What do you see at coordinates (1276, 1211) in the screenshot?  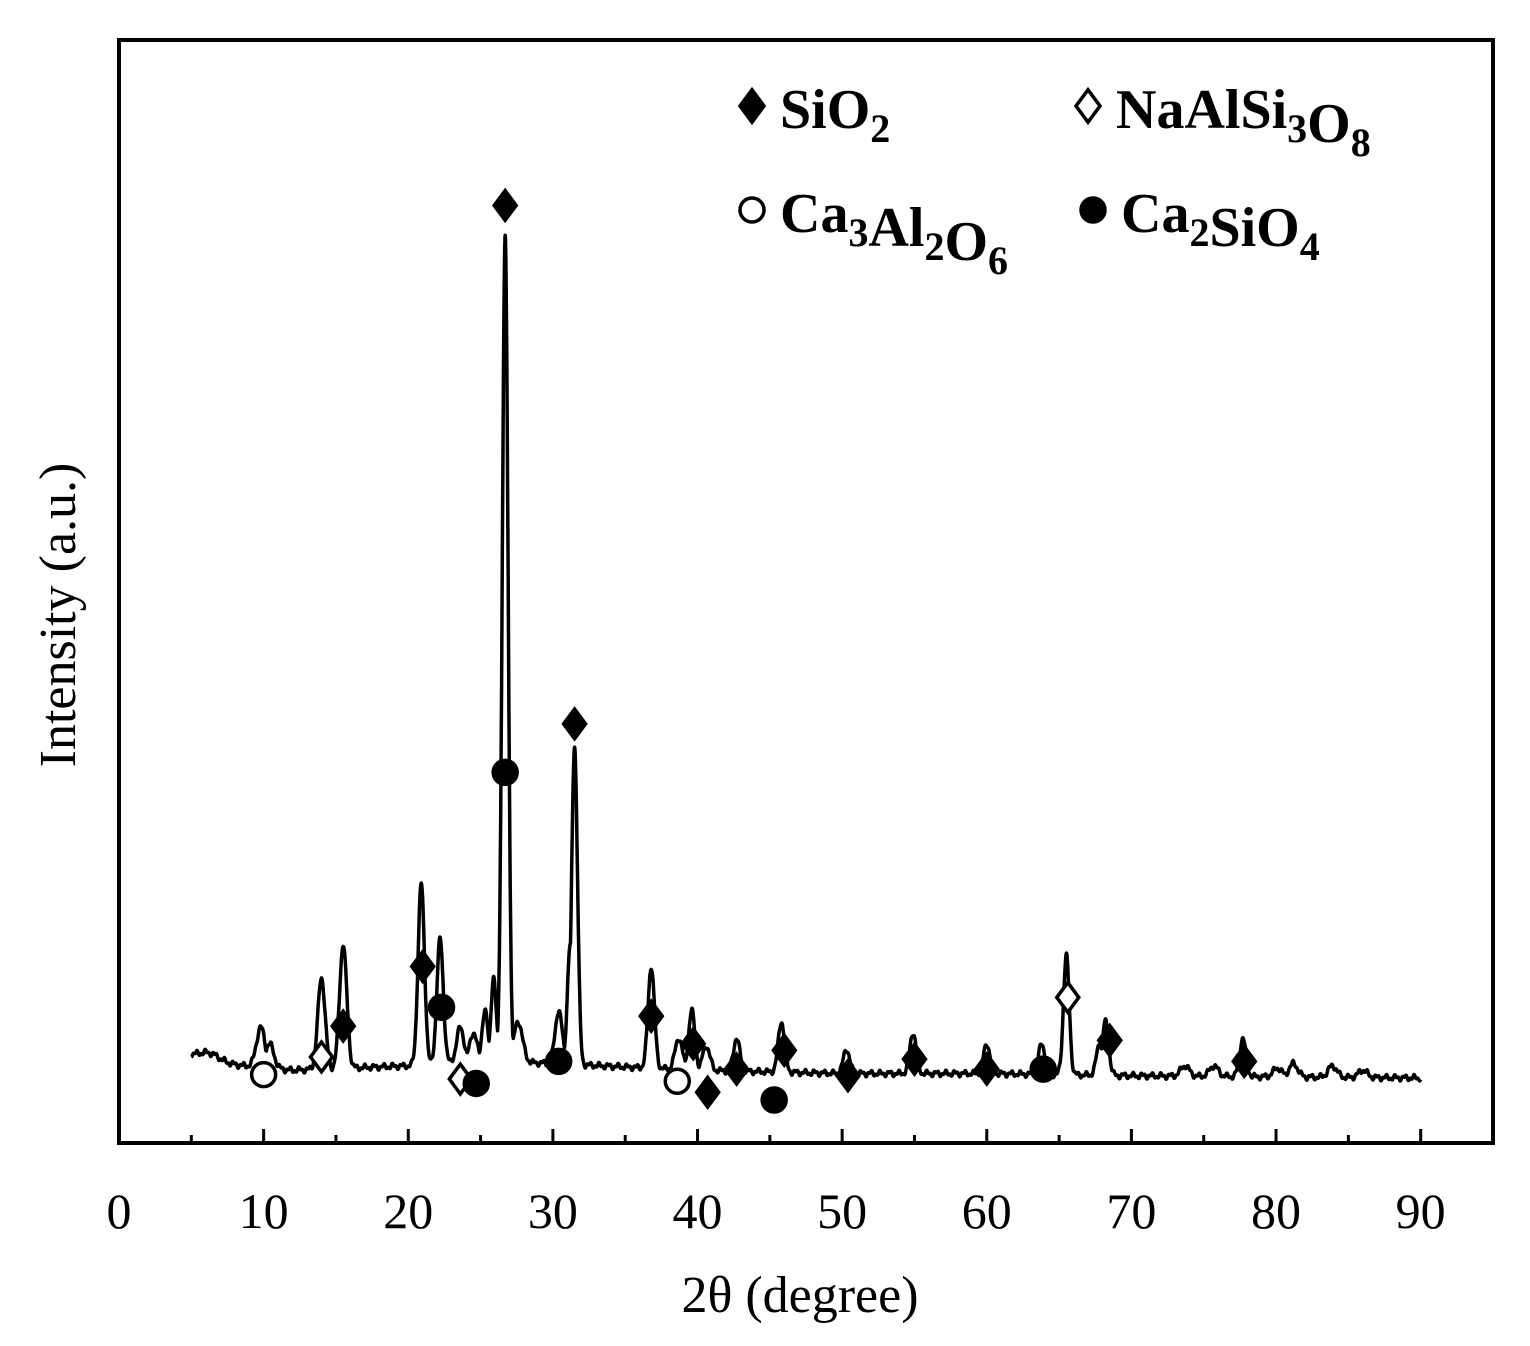 I see `x-tick-label: 80` at bounding box center [1276, 1211].